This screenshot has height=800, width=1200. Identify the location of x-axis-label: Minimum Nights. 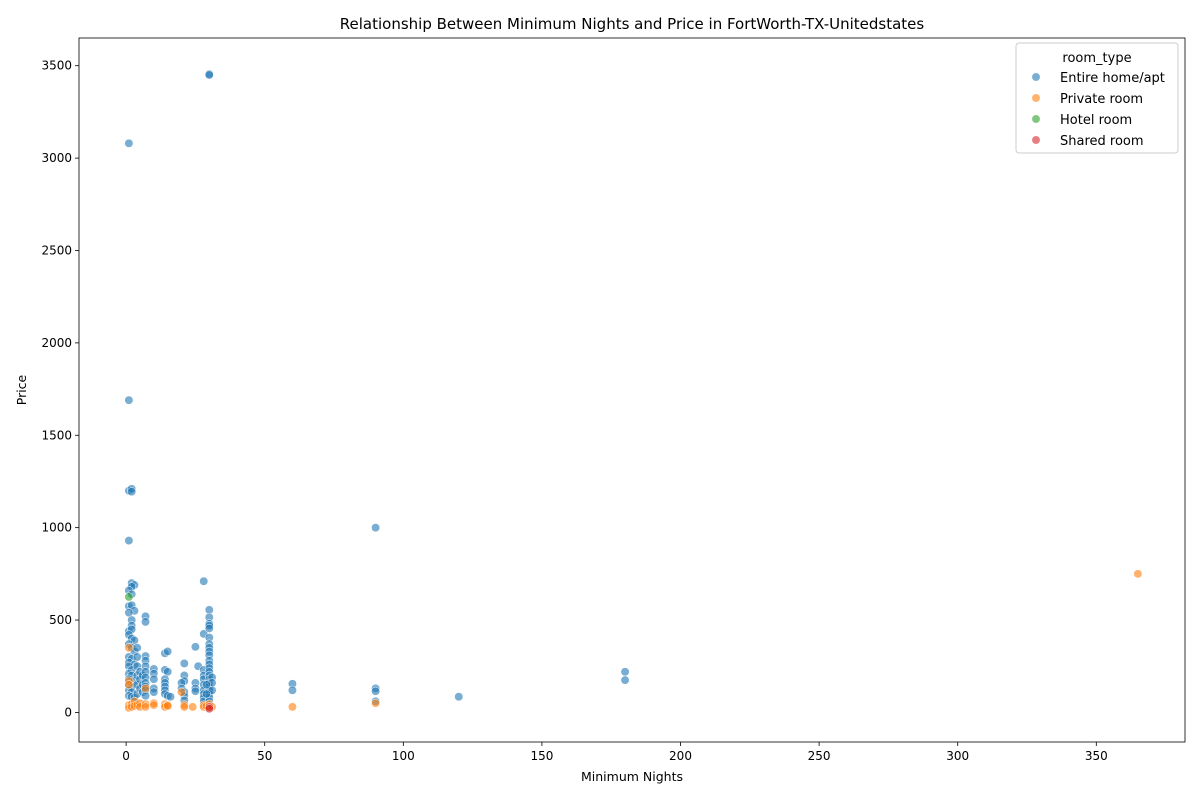
(632, 776).